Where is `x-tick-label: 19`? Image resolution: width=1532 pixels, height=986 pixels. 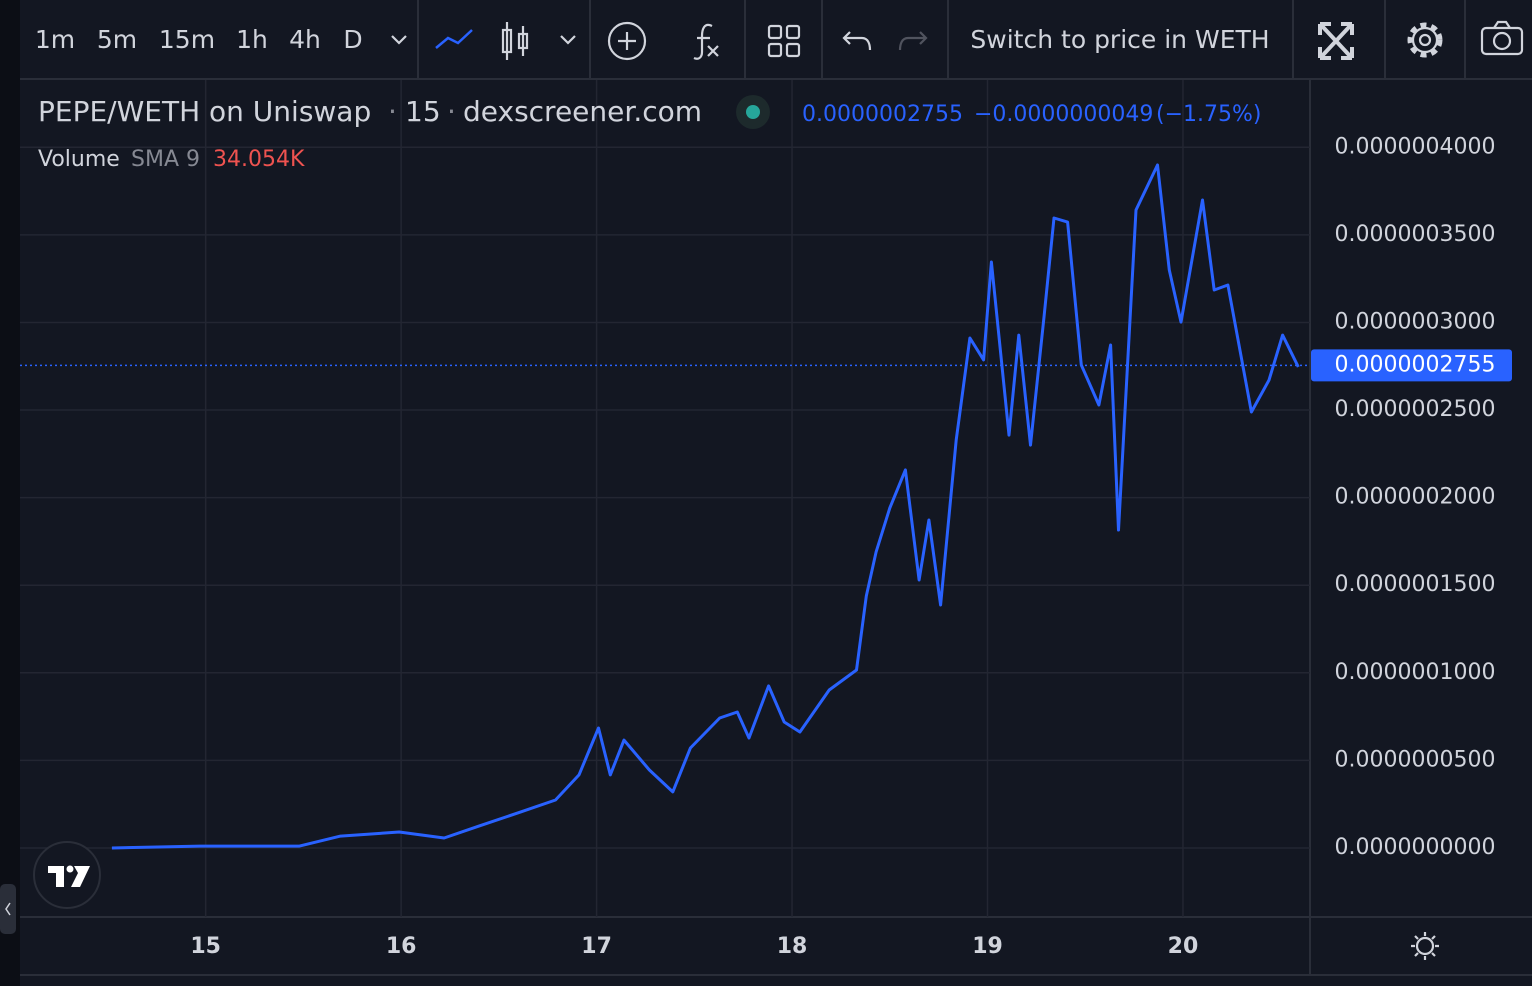 x-tick-label: 19 is located at coordinates (987, 946).